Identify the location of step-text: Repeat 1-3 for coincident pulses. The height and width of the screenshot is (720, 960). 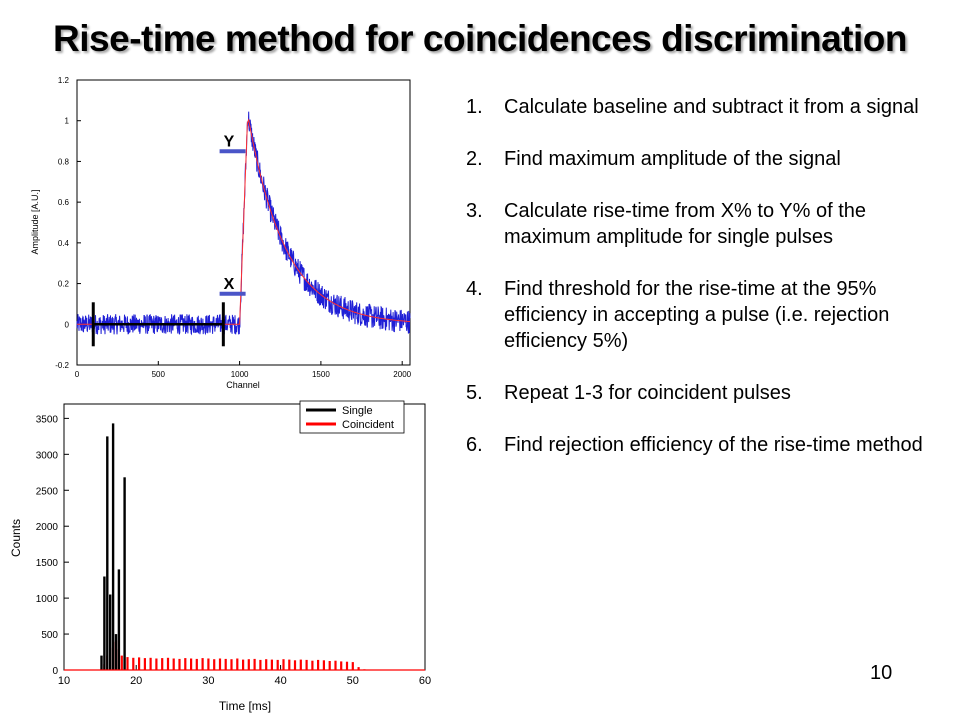
(647, 393).